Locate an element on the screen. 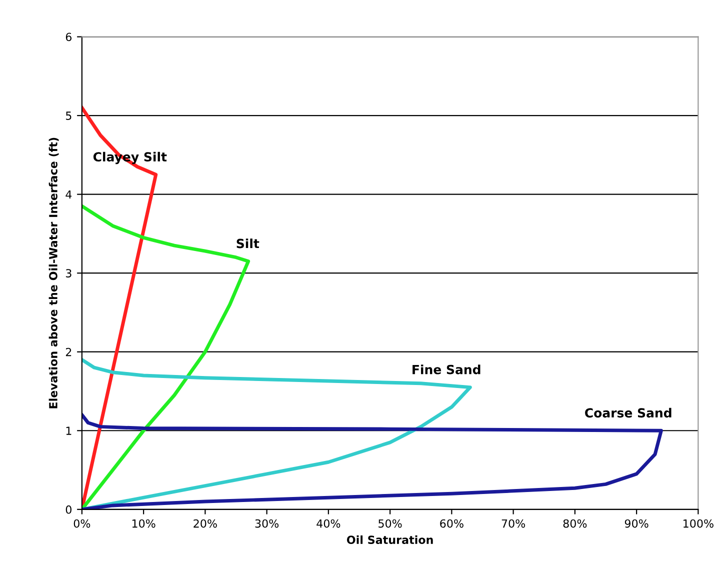  y-axis-title: Elevation above the Oil-Water Interface (ft) is located at coordinates (53, 273).